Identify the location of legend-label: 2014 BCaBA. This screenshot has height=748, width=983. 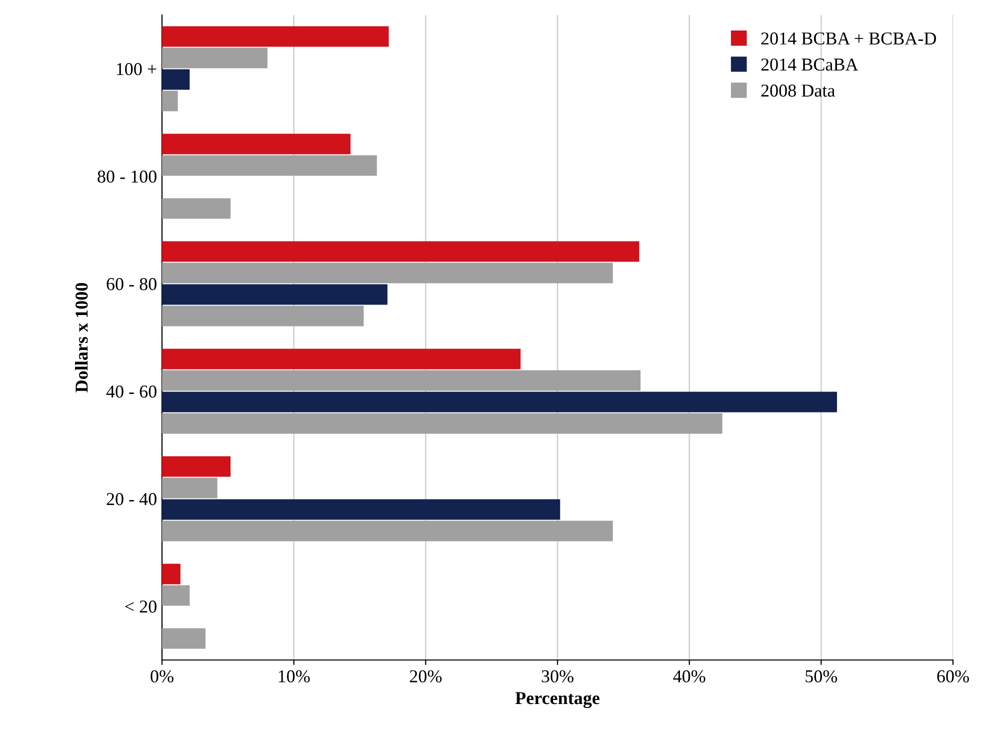
(809, 64).